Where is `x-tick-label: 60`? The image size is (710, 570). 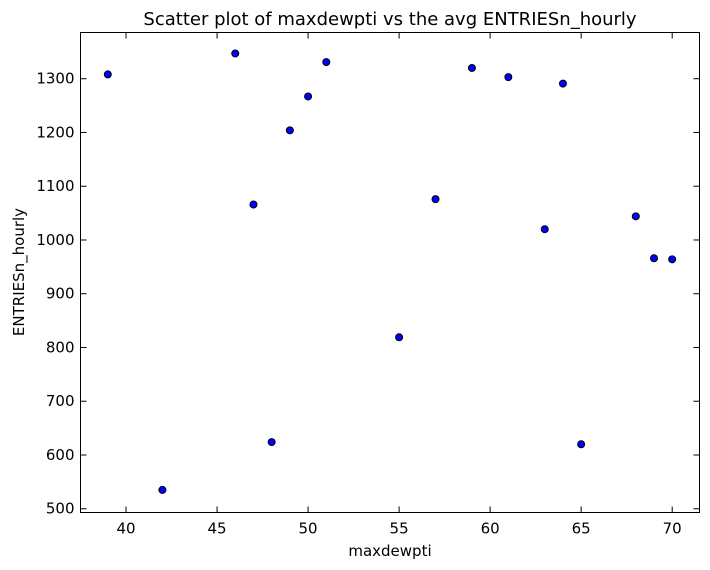 x-tick-label: 60 is located at coordinates (490, 529).